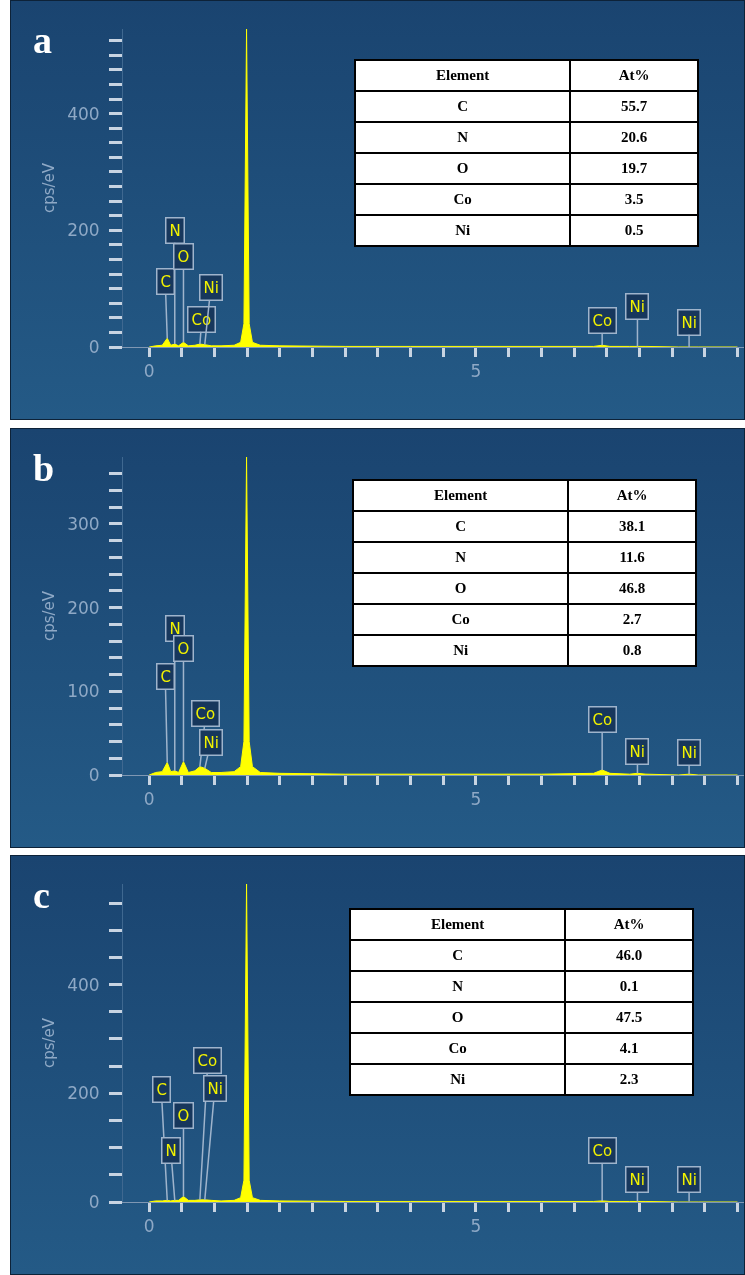 This screenshot has height=1275, width=745. What do you see at coordinates (42, 39) in the screenshot?
I see `chart-title: a` at bounding box center [42, 39].